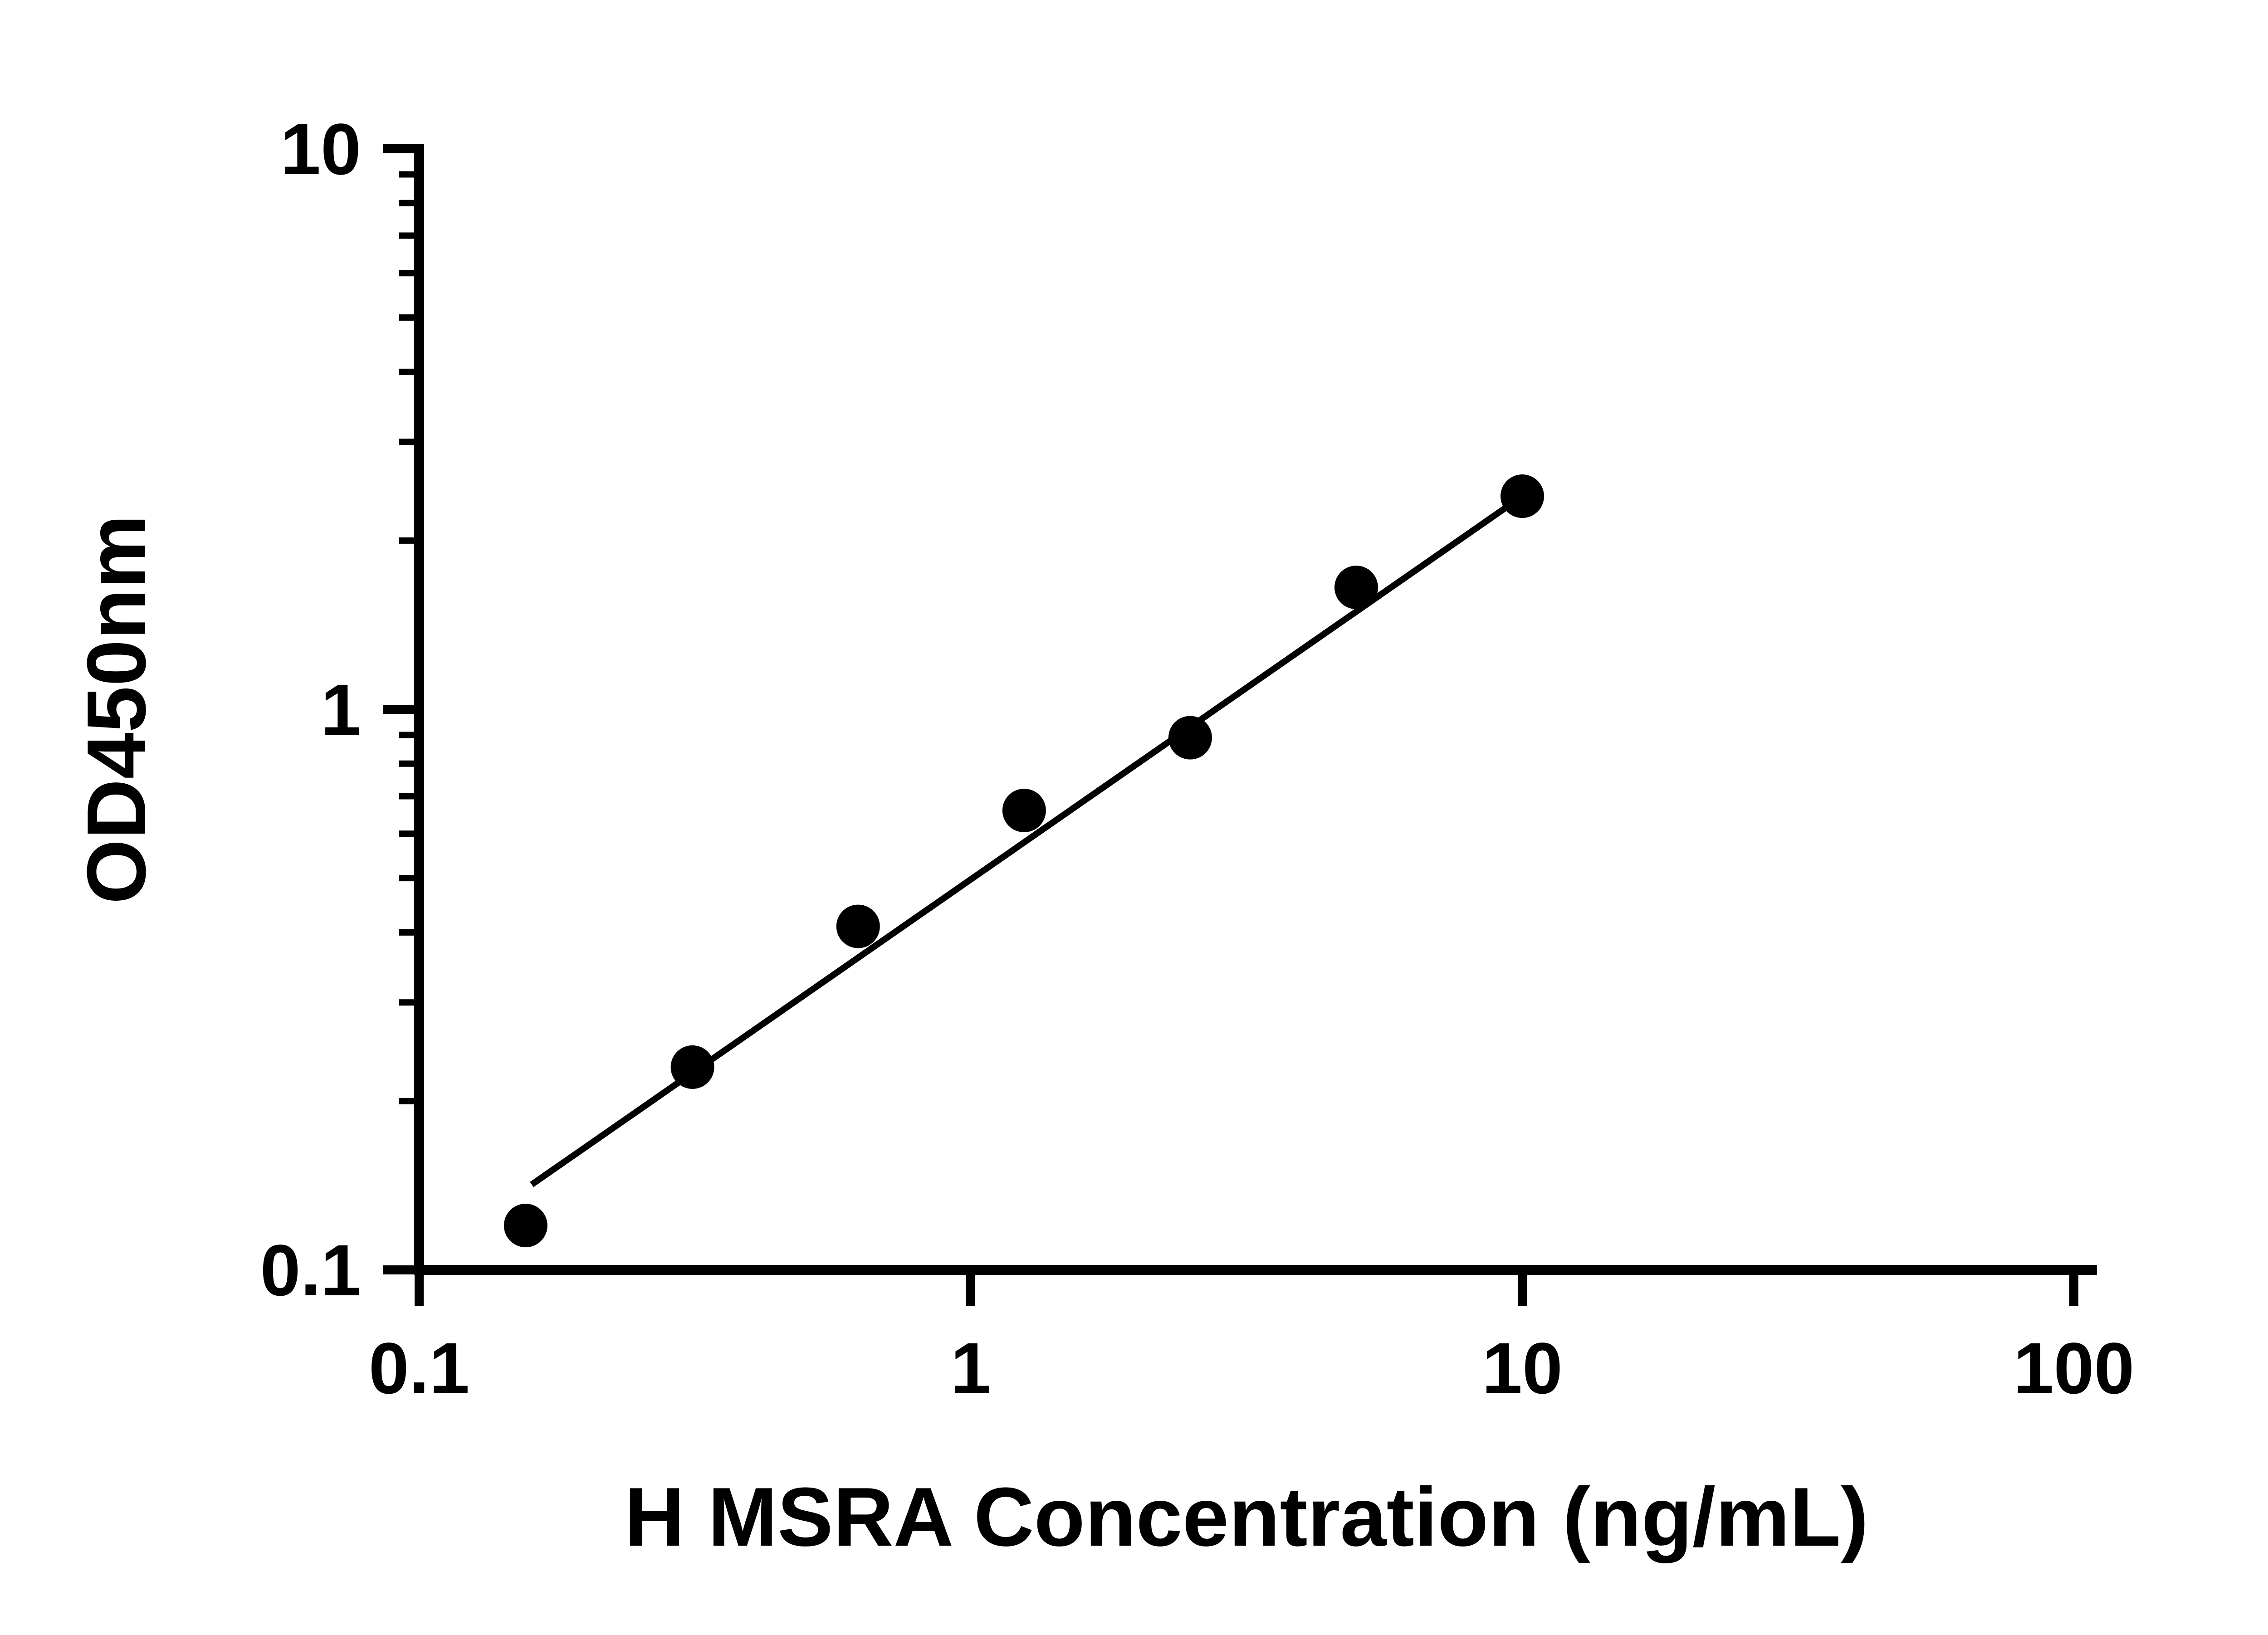  Describe the element at coordinates (320, 149) in the screenshot. I see `y-tick-label: 10` at that location.